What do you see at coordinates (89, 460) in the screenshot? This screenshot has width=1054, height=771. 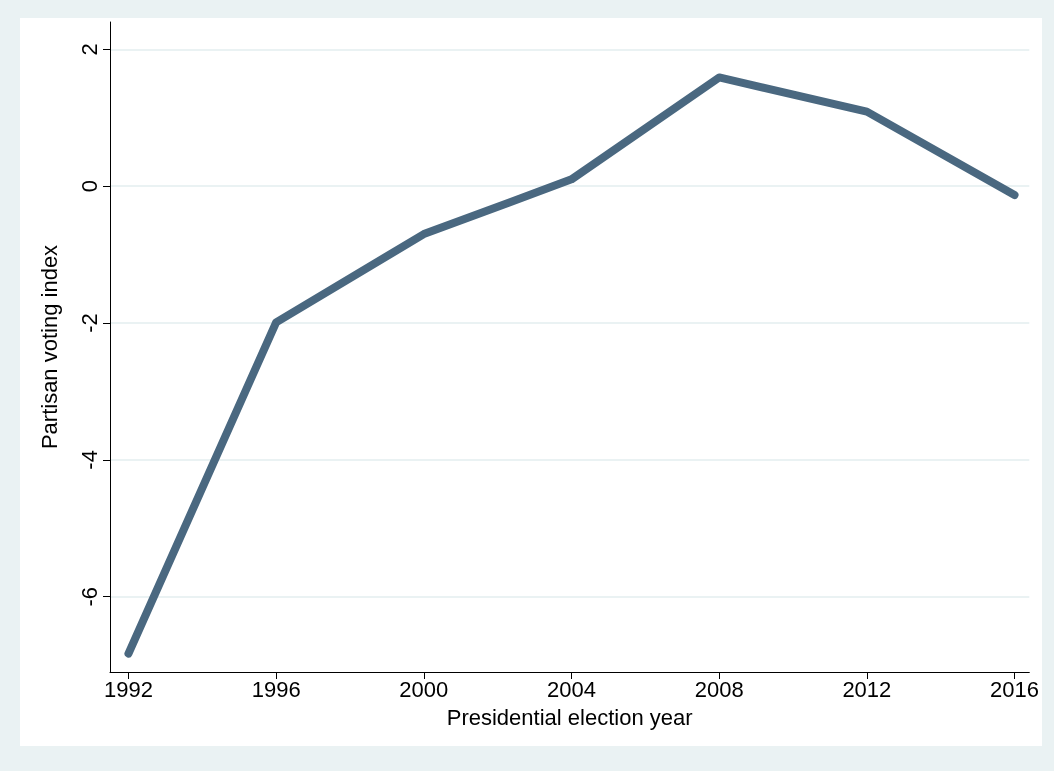 I see `y-tick-label: -4` at bounding box center [89, 460].